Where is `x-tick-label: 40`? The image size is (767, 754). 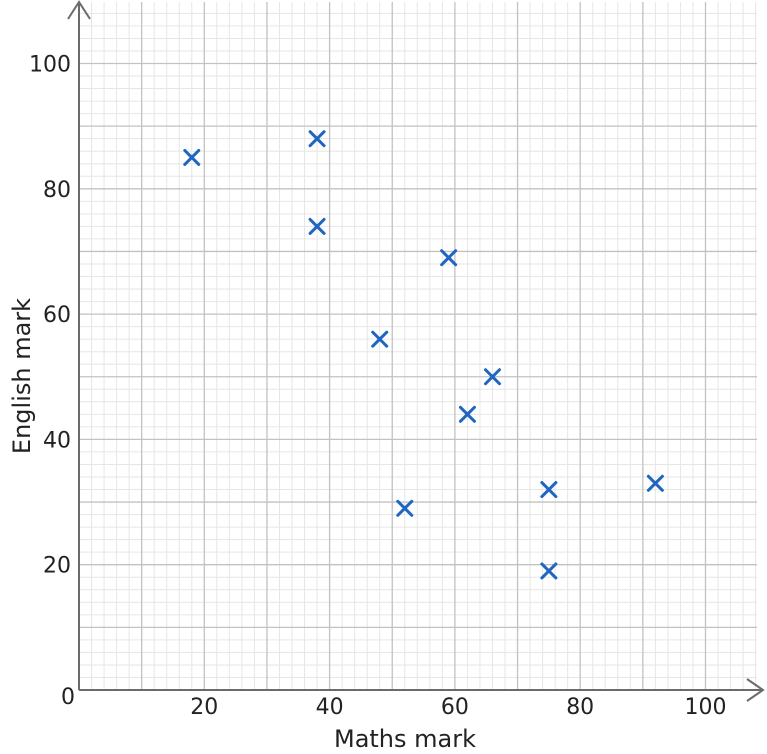
x-tick-label: 40 is located at coordinates (330, 707).